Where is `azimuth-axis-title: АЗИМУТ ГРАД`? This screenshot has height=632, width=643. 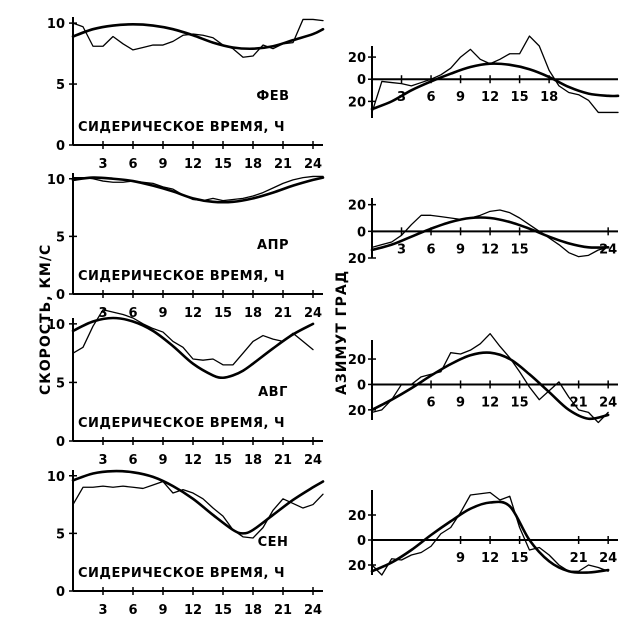 azimuth-axis-title: АЗИМУТ ГРАД is located at coordinates (342, 332).